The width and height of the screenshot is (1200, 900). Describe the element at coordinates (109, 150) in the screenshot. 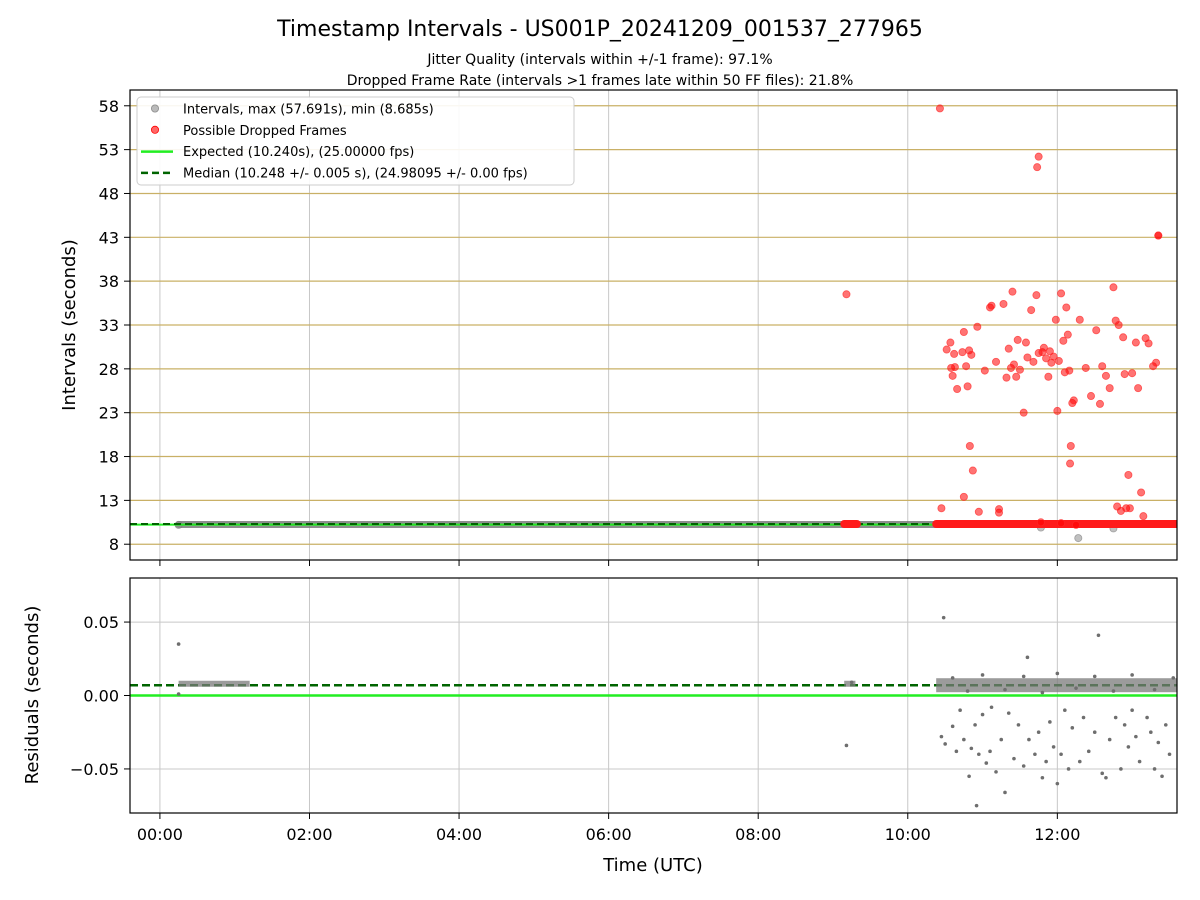

I see `top-y-tick-label: 53` at that location.